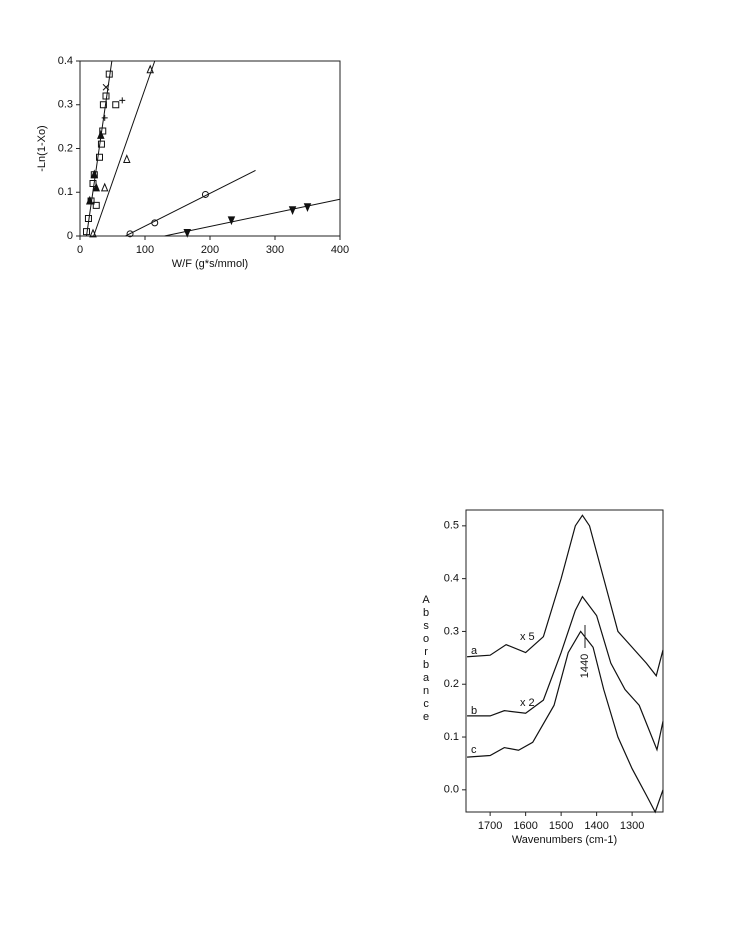 The height and width of the screenshot is (936, 735). I want to click on annotation: c, so click(474, 750).